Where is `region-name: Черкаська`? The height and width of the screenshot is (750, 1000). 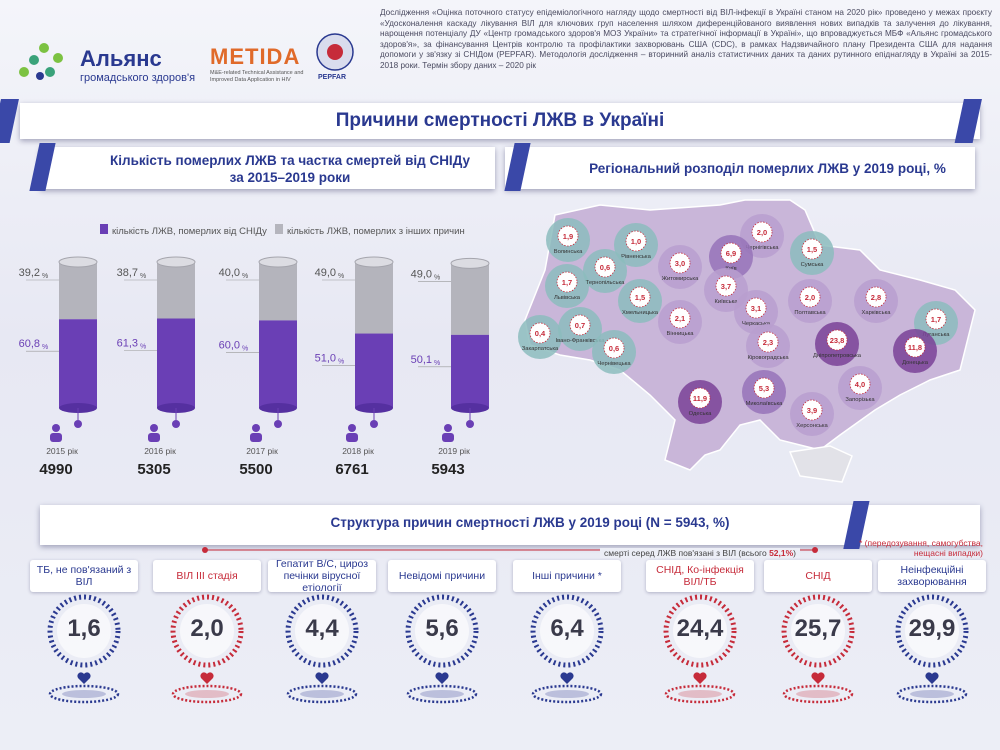 region-name: Черкаська is located at coordinates (756, 324).